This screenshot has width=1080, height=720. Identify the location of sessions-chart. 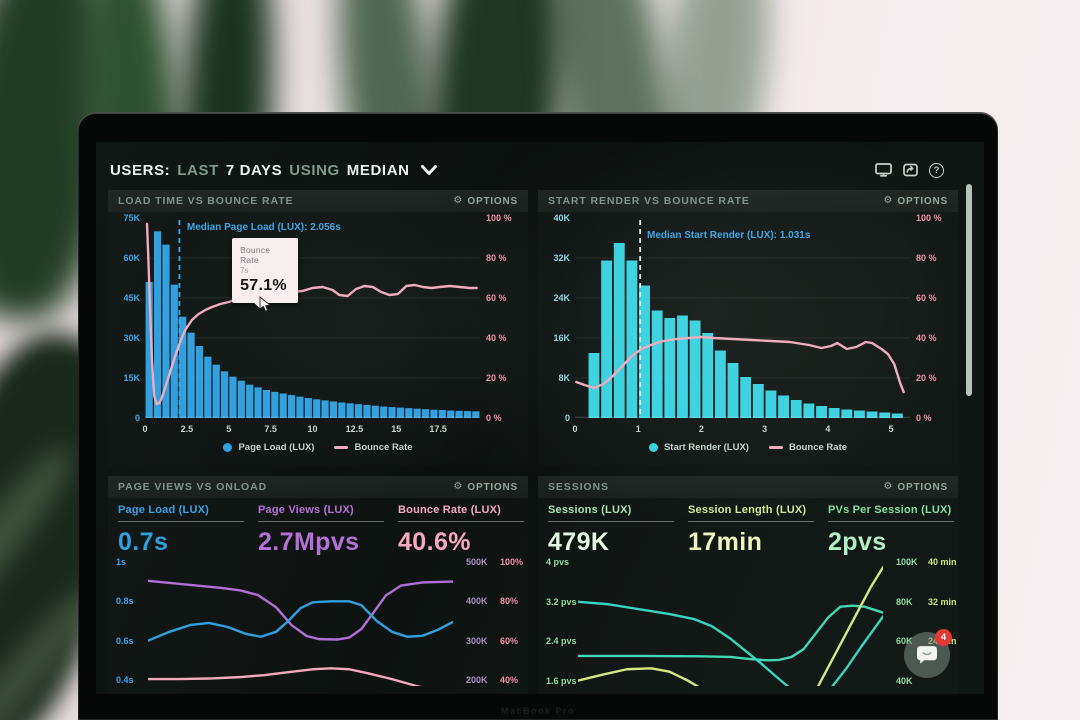
(730, 621).